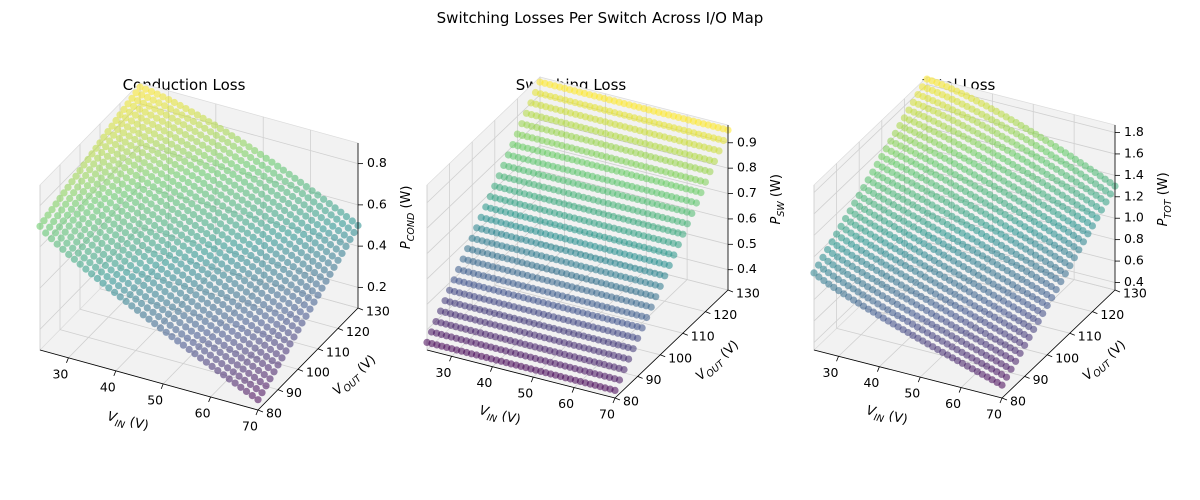  Describe the element at coordinates (358, 331) in the screenshot. I see `y-tick-label: 120` at that location.